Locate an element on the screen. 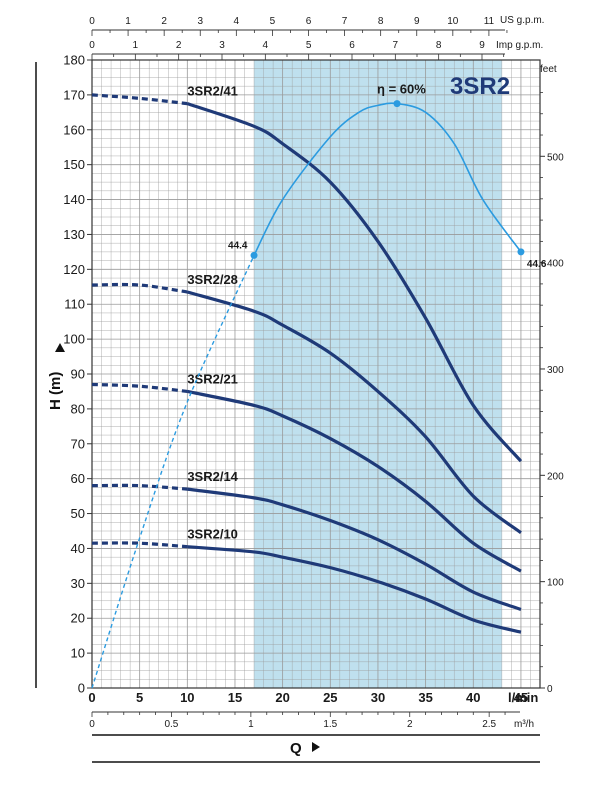 The width and height of the screenshot is (604, 785). feet-tick-label: 300 is located at coordinates (555, 370).